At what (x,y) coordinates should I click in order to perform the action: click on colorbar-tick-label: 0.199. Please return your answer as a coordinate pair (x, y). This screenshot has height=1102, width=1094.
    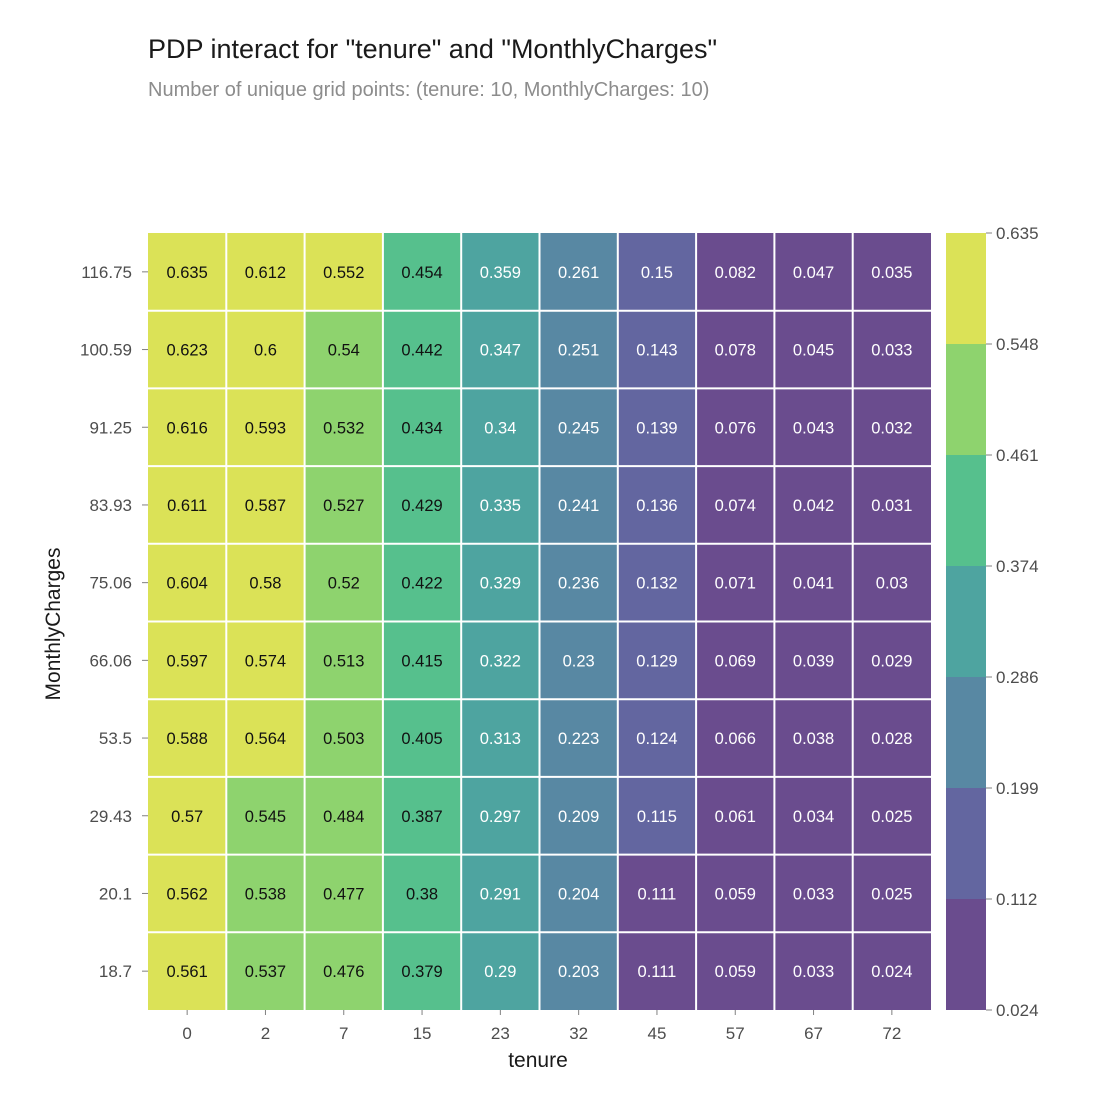
    Looking at the image, I should click on (1017, 788).